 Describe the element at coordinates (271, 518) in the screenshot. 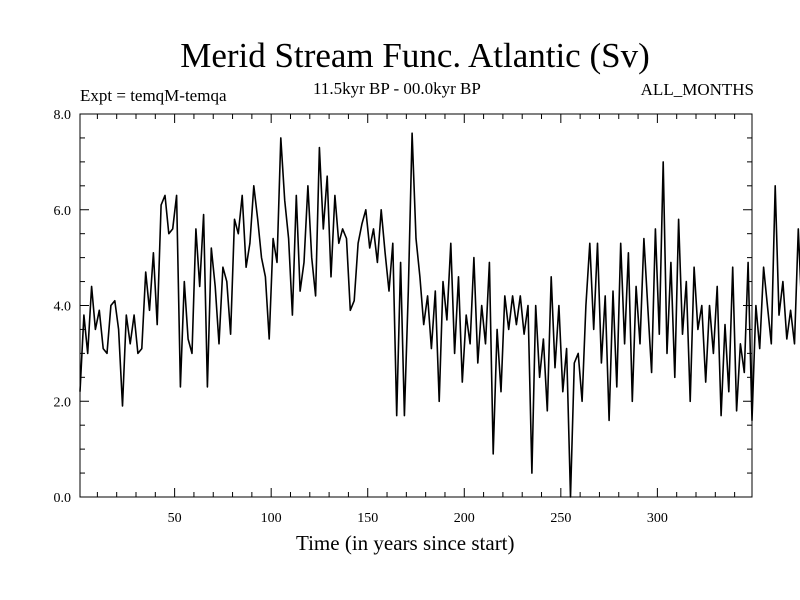

I see `x-tick-label: 100` at that location.